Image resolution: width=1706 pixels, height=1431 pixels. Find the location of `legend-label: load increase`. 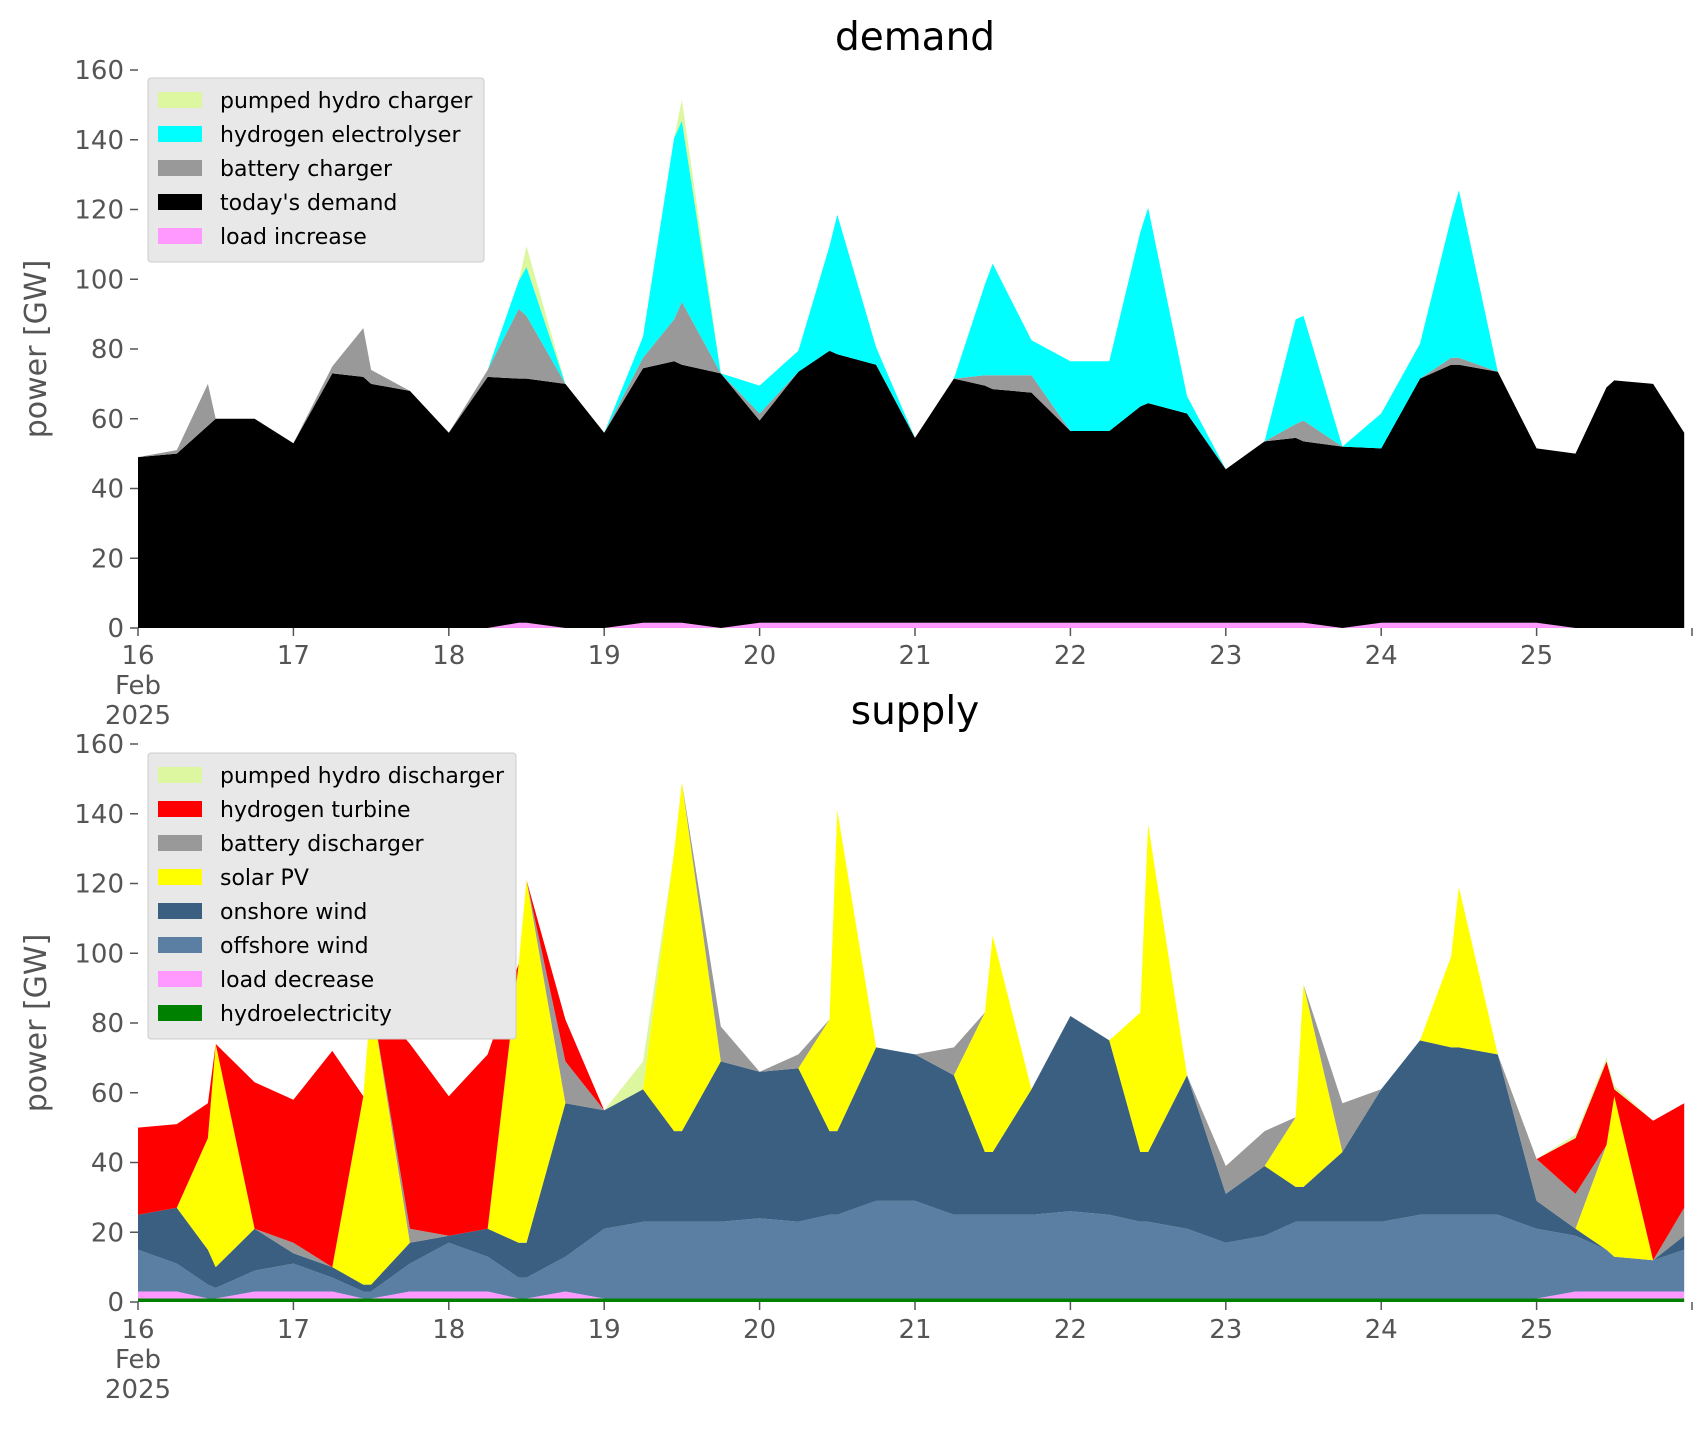

legend-label: load increase is located at coordinates (293, 237).